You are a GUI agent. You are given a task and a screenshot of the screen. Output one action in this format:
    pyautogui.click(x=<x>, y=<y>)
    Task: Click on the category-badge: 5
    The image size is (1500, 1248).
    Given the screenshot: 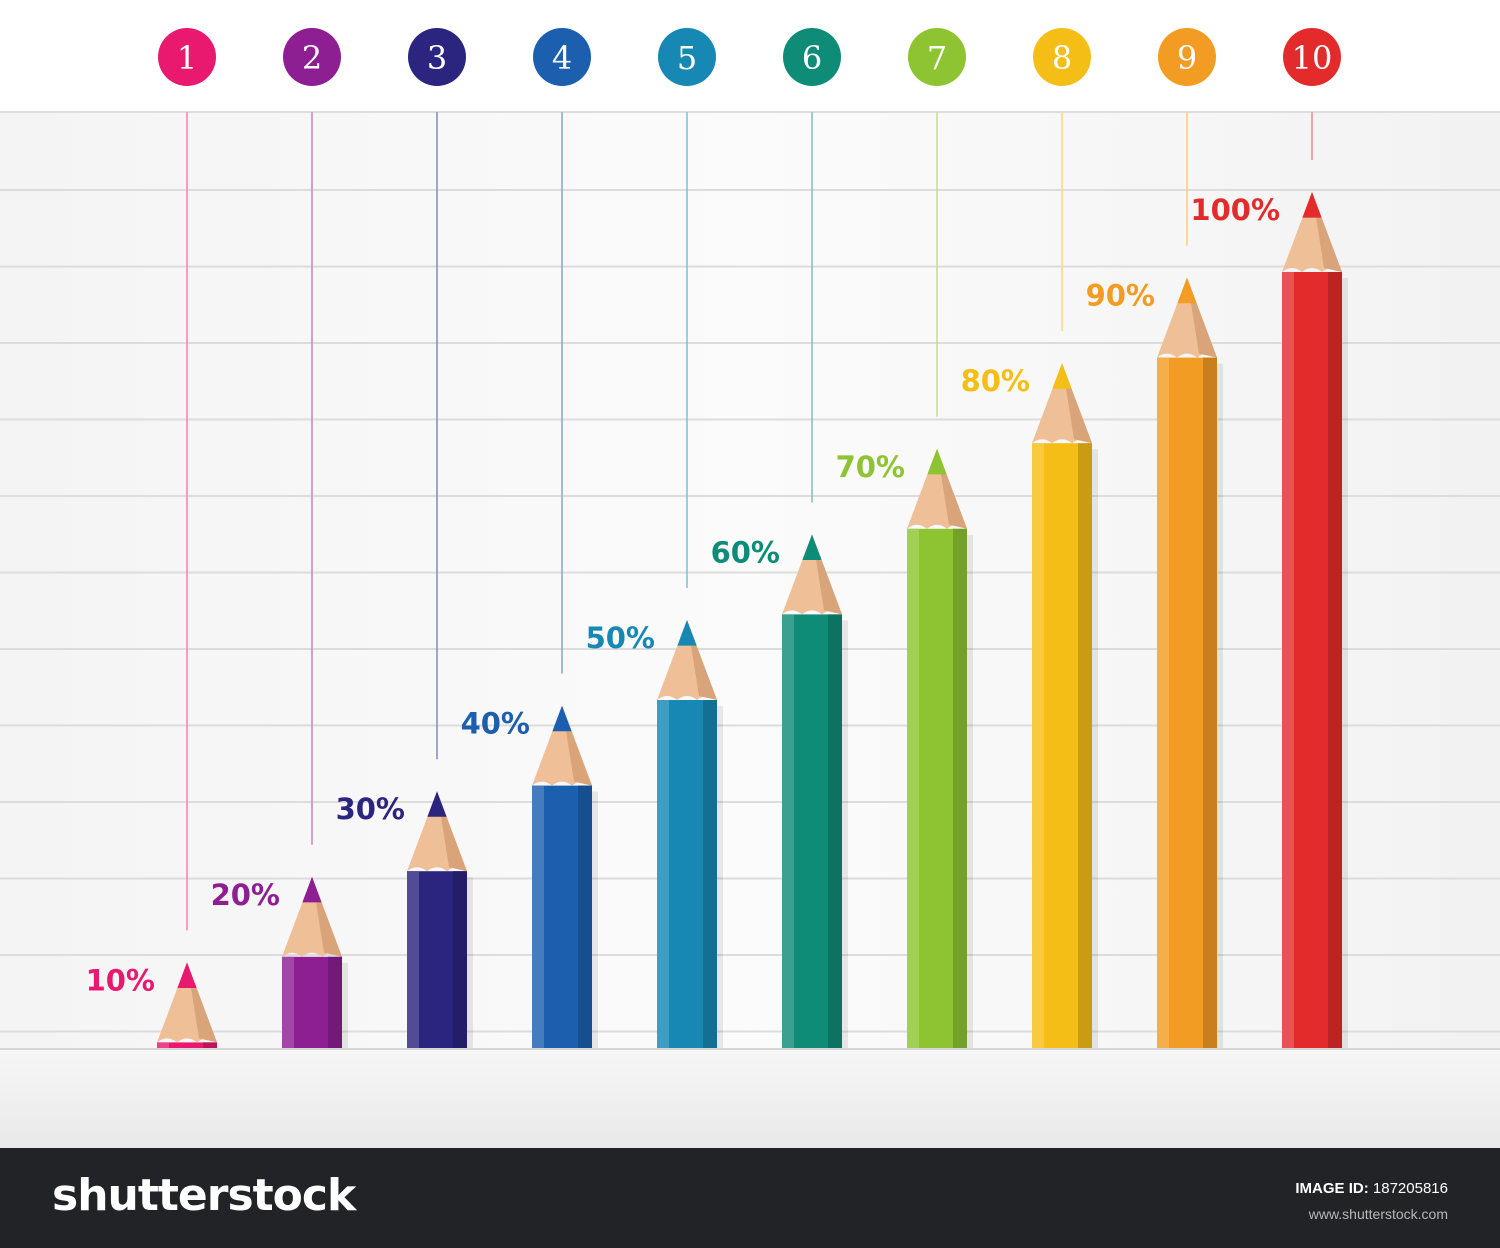 What is the action you would take?
    pyautogui.click(x=687, y=57)
    